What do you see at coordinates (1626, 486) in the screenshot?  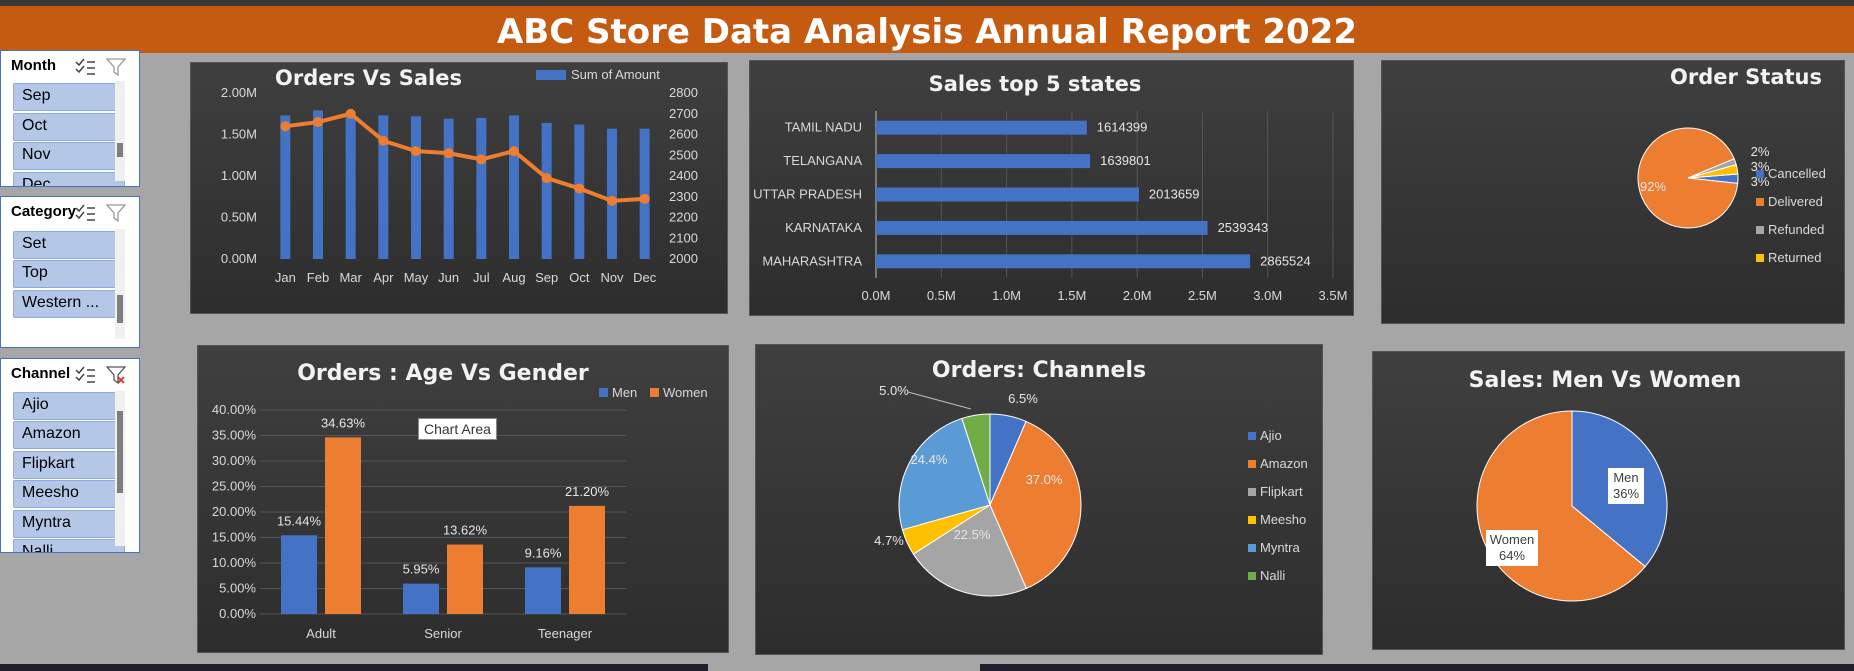 I see `label-box` at bounding box center [1626, 486].